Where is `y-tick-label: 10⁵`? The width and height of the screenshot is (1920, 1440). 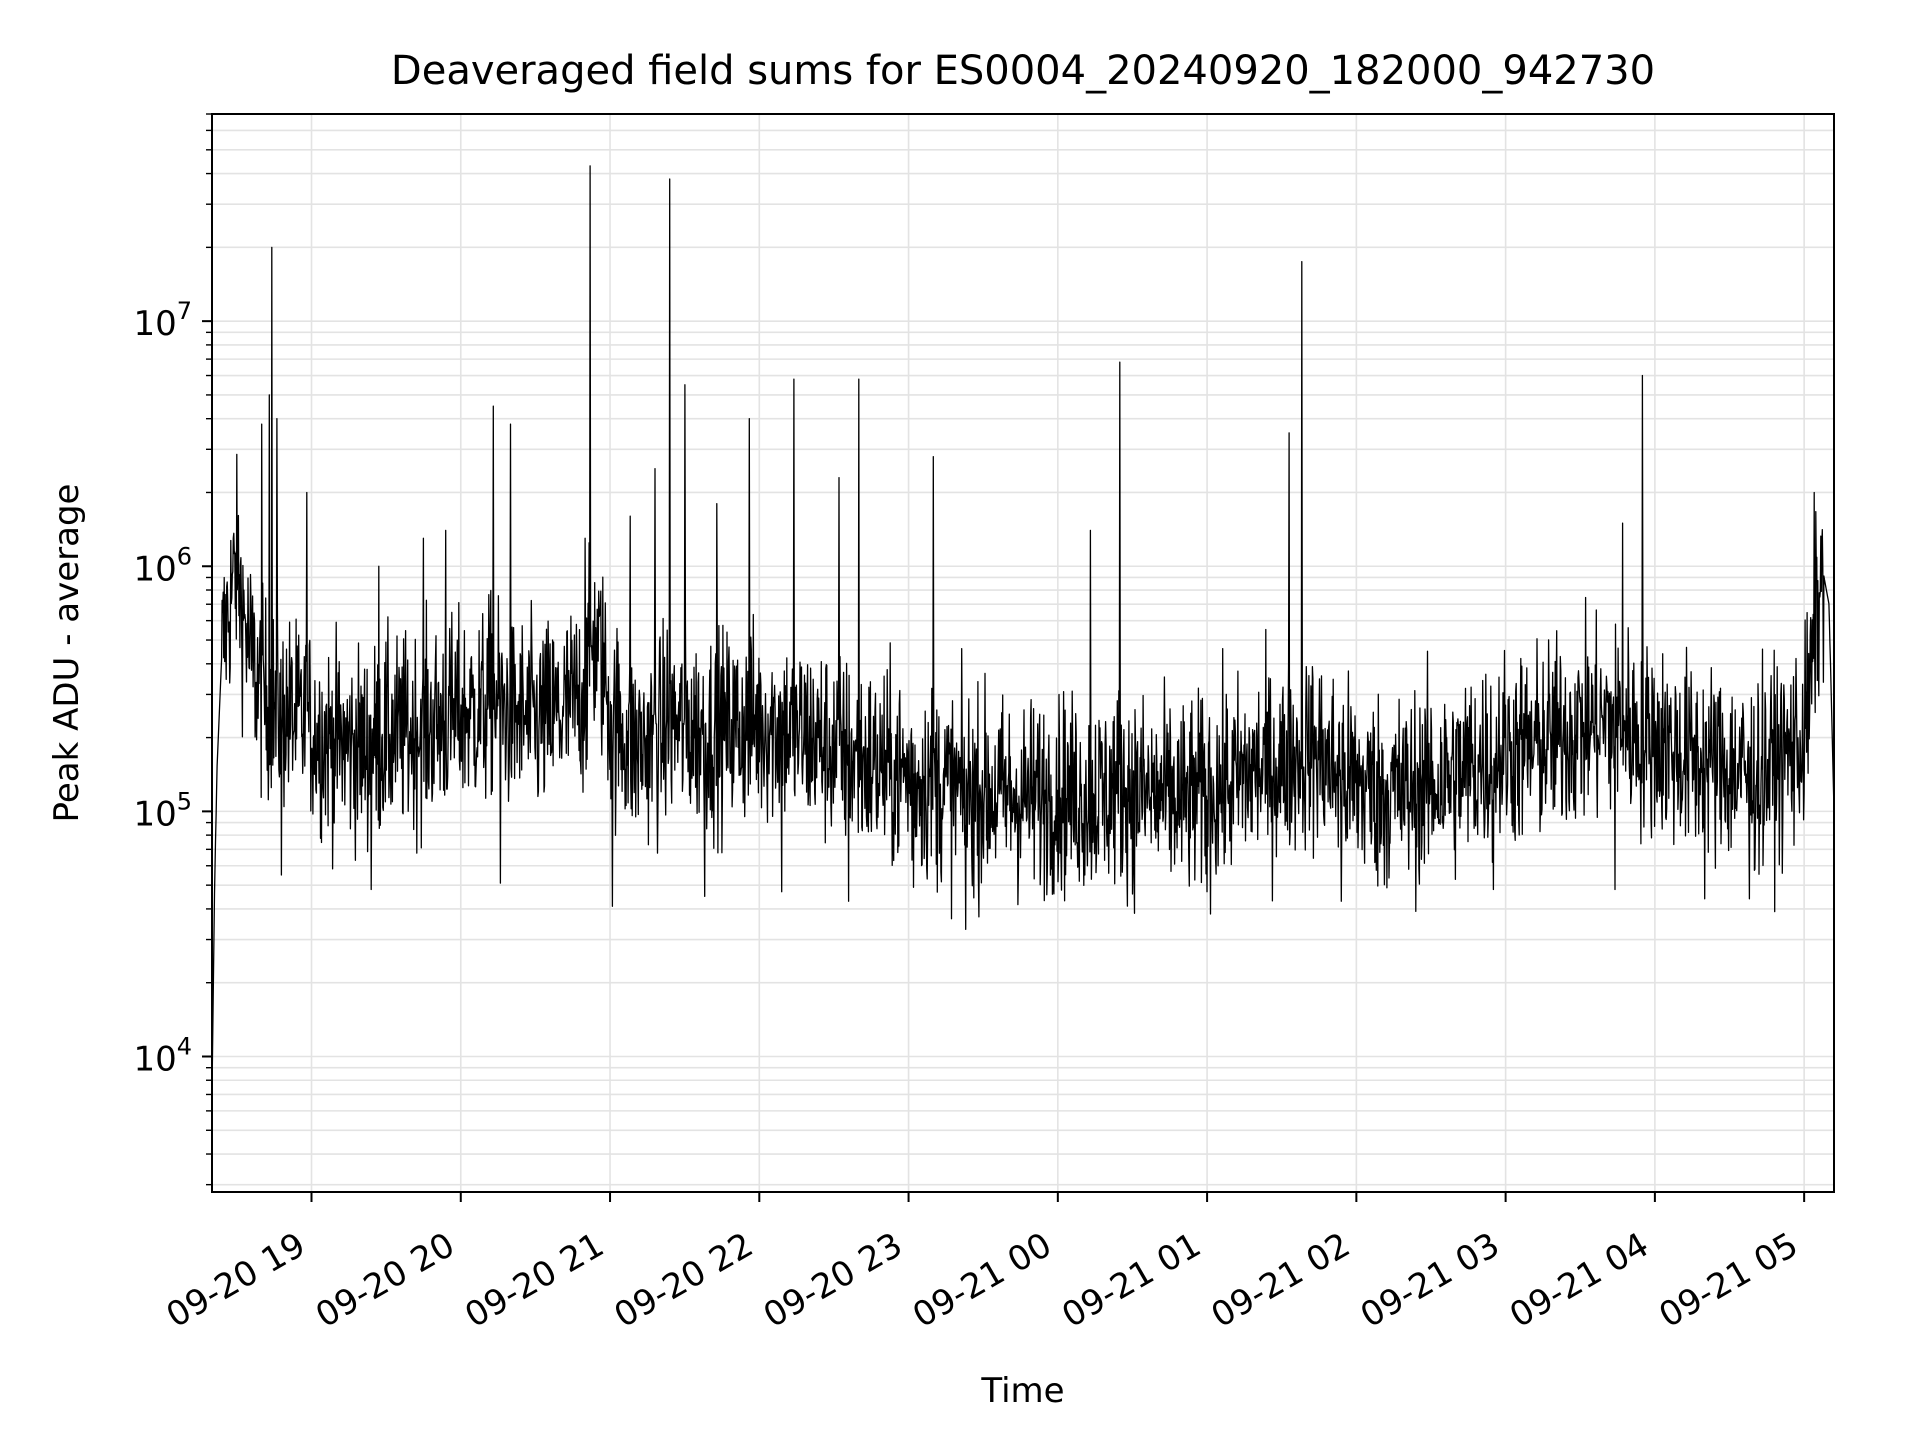 y-tick-label: 10⁵ is located at coordinates (162, 810).